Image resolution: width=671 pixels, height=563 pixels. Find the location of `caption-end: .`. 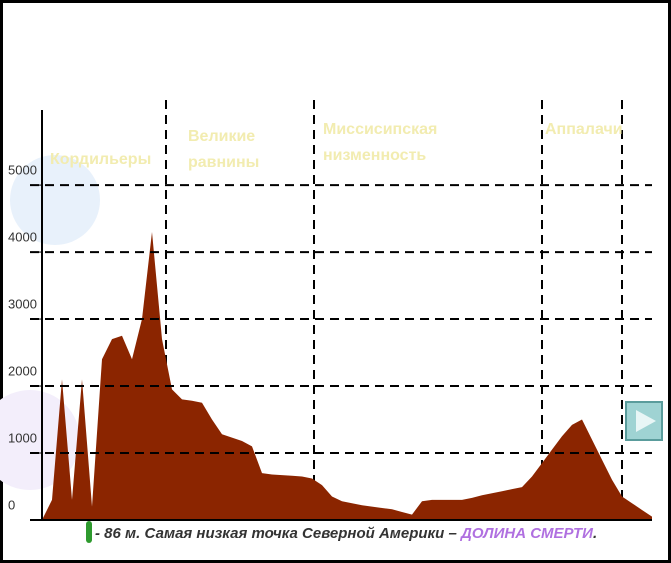

caption-end: . is located at coordinates (595, 533).